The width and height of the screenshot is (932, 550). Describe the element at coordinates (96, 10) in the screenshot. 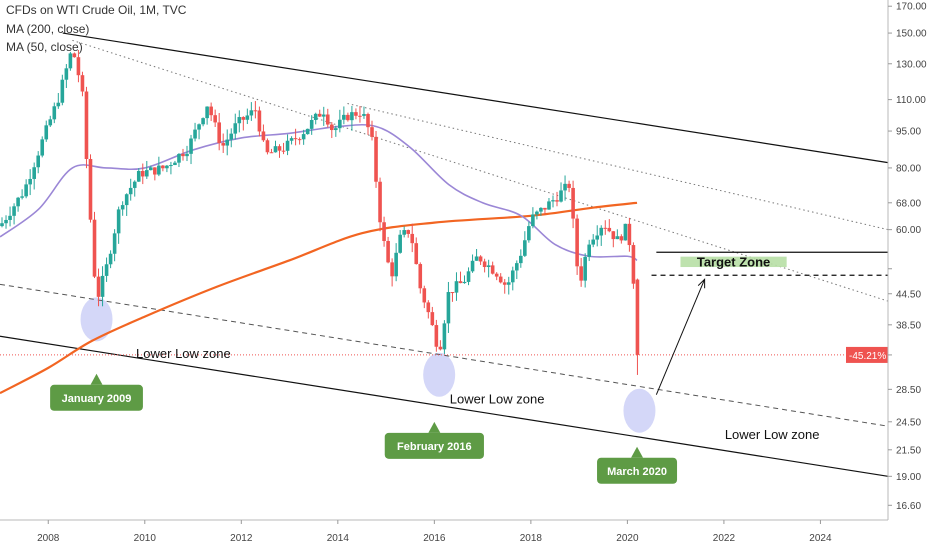

I see `chart-title: CFDs on WTI Crude Oil, 1M, TVC` at that location.